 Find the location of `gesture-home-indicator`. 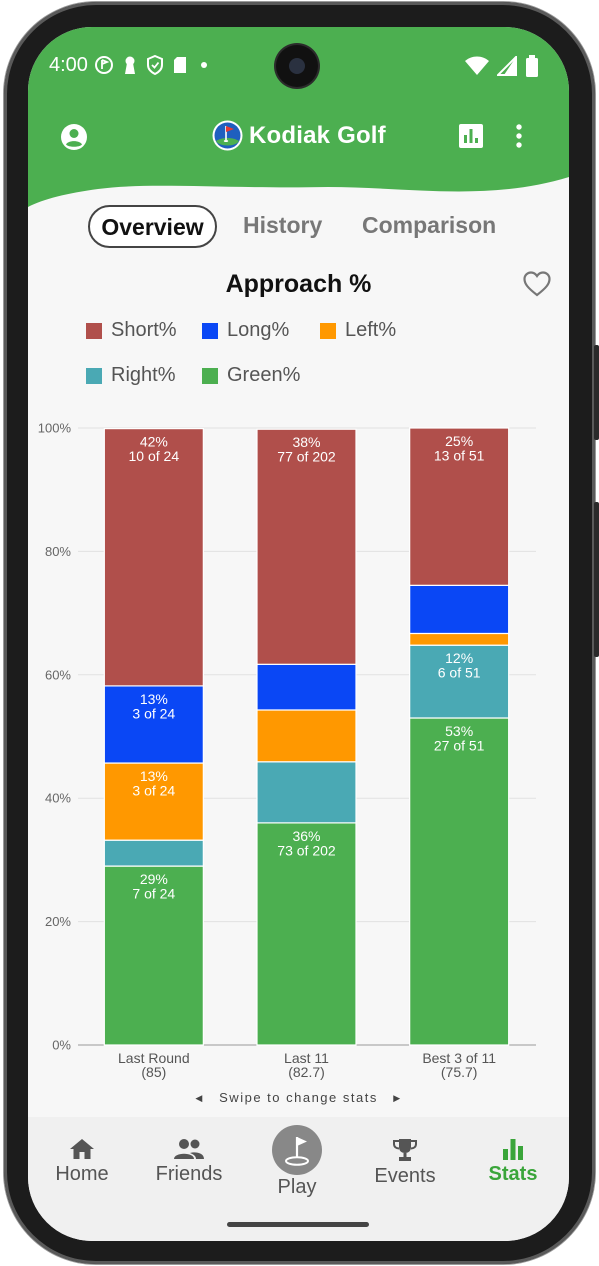

gesture-home-indicator is located at coordinates (298, 1224).